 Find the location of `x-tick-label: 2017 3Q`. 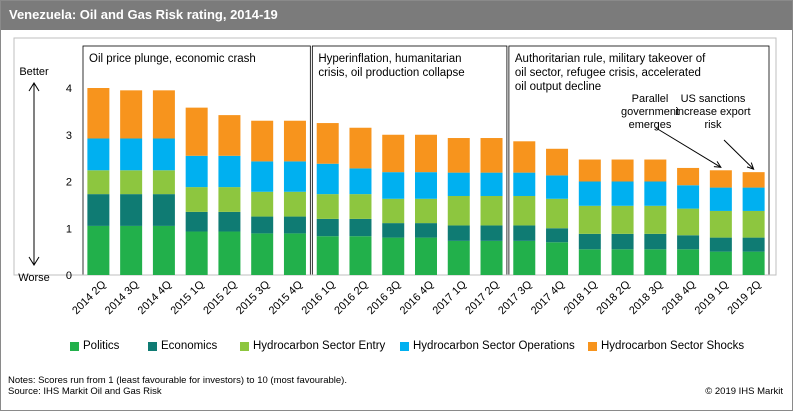

x-tick-label: 2017 3Q is located at coordinates (515, 297).